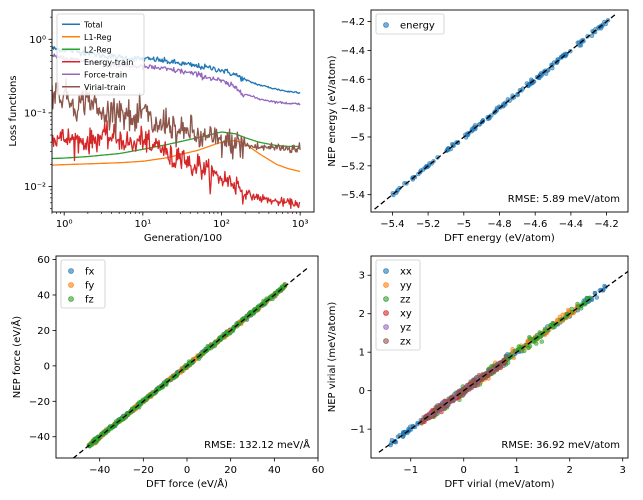  Describe the element at coordinates (35, 187) in the screenshot. I see `y-tick-label: 10⁻²` at that location.